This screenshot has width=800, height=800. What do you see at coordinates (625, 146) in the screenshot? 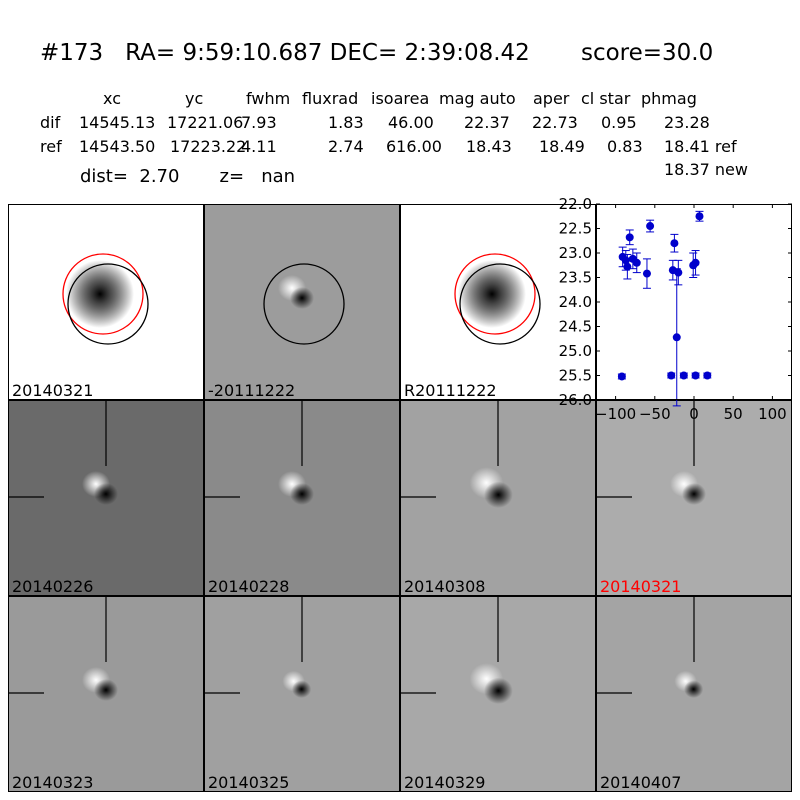
I see `table-cell: 0.83` at bounding box center [625, 146].